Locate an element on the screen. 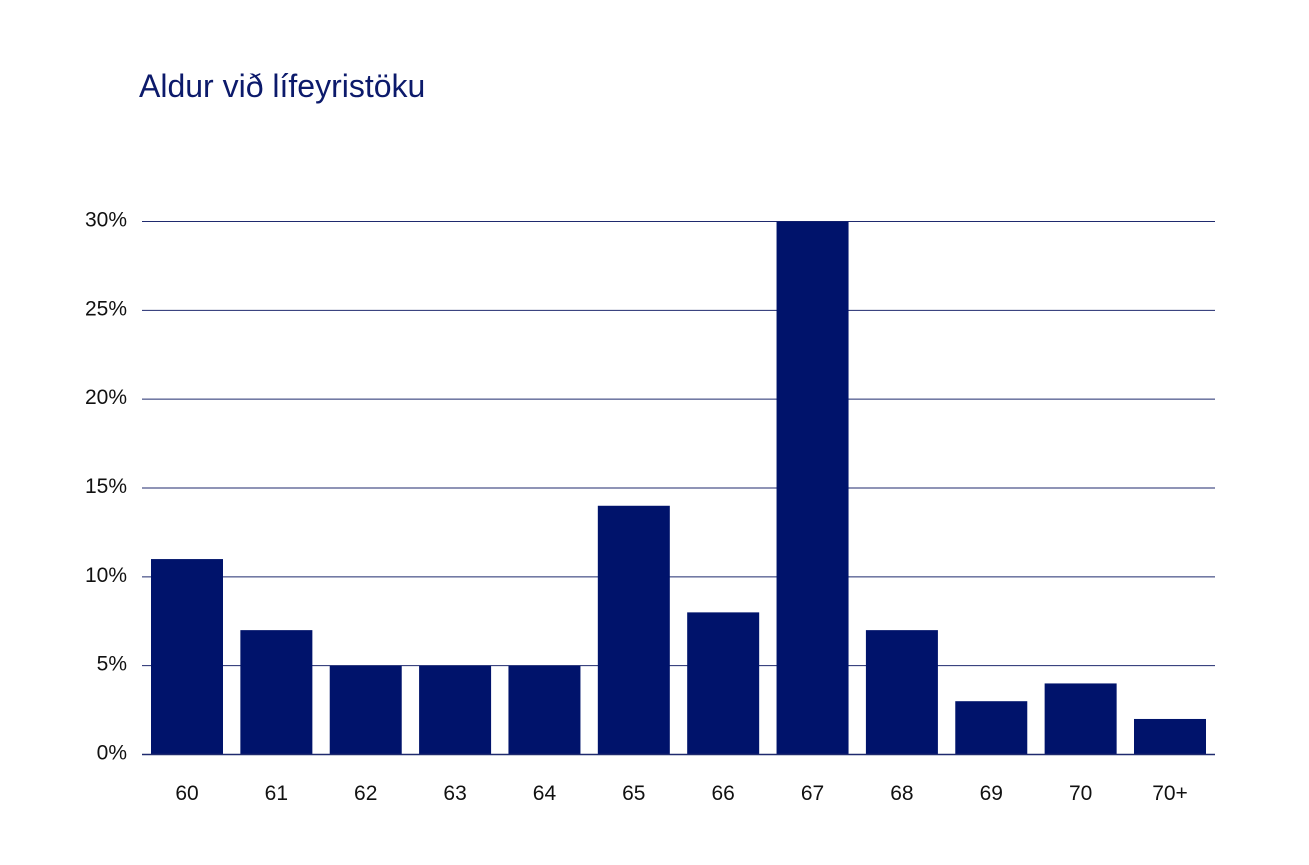  x-tick-label: 69 is located at coordinates (991, 793).